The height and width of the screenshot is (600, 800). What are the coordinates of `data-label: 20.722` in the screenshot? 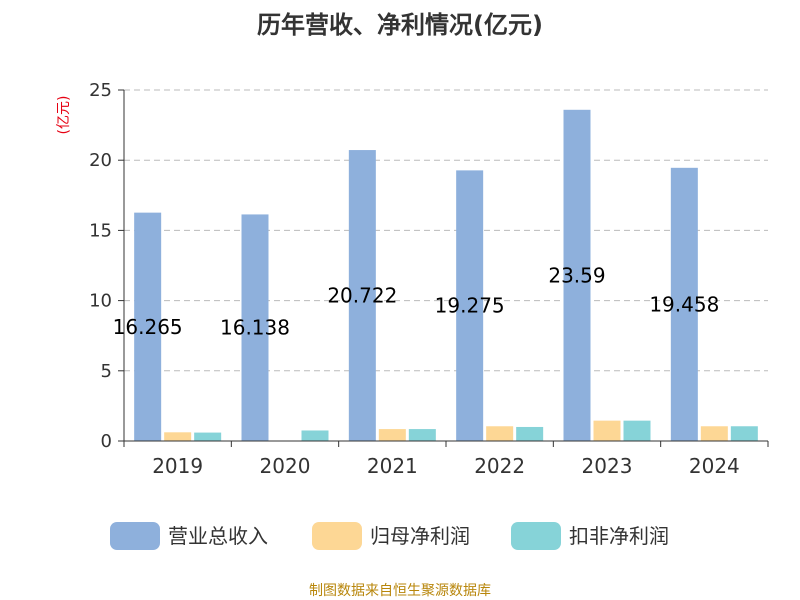 It's located at (362, 296).